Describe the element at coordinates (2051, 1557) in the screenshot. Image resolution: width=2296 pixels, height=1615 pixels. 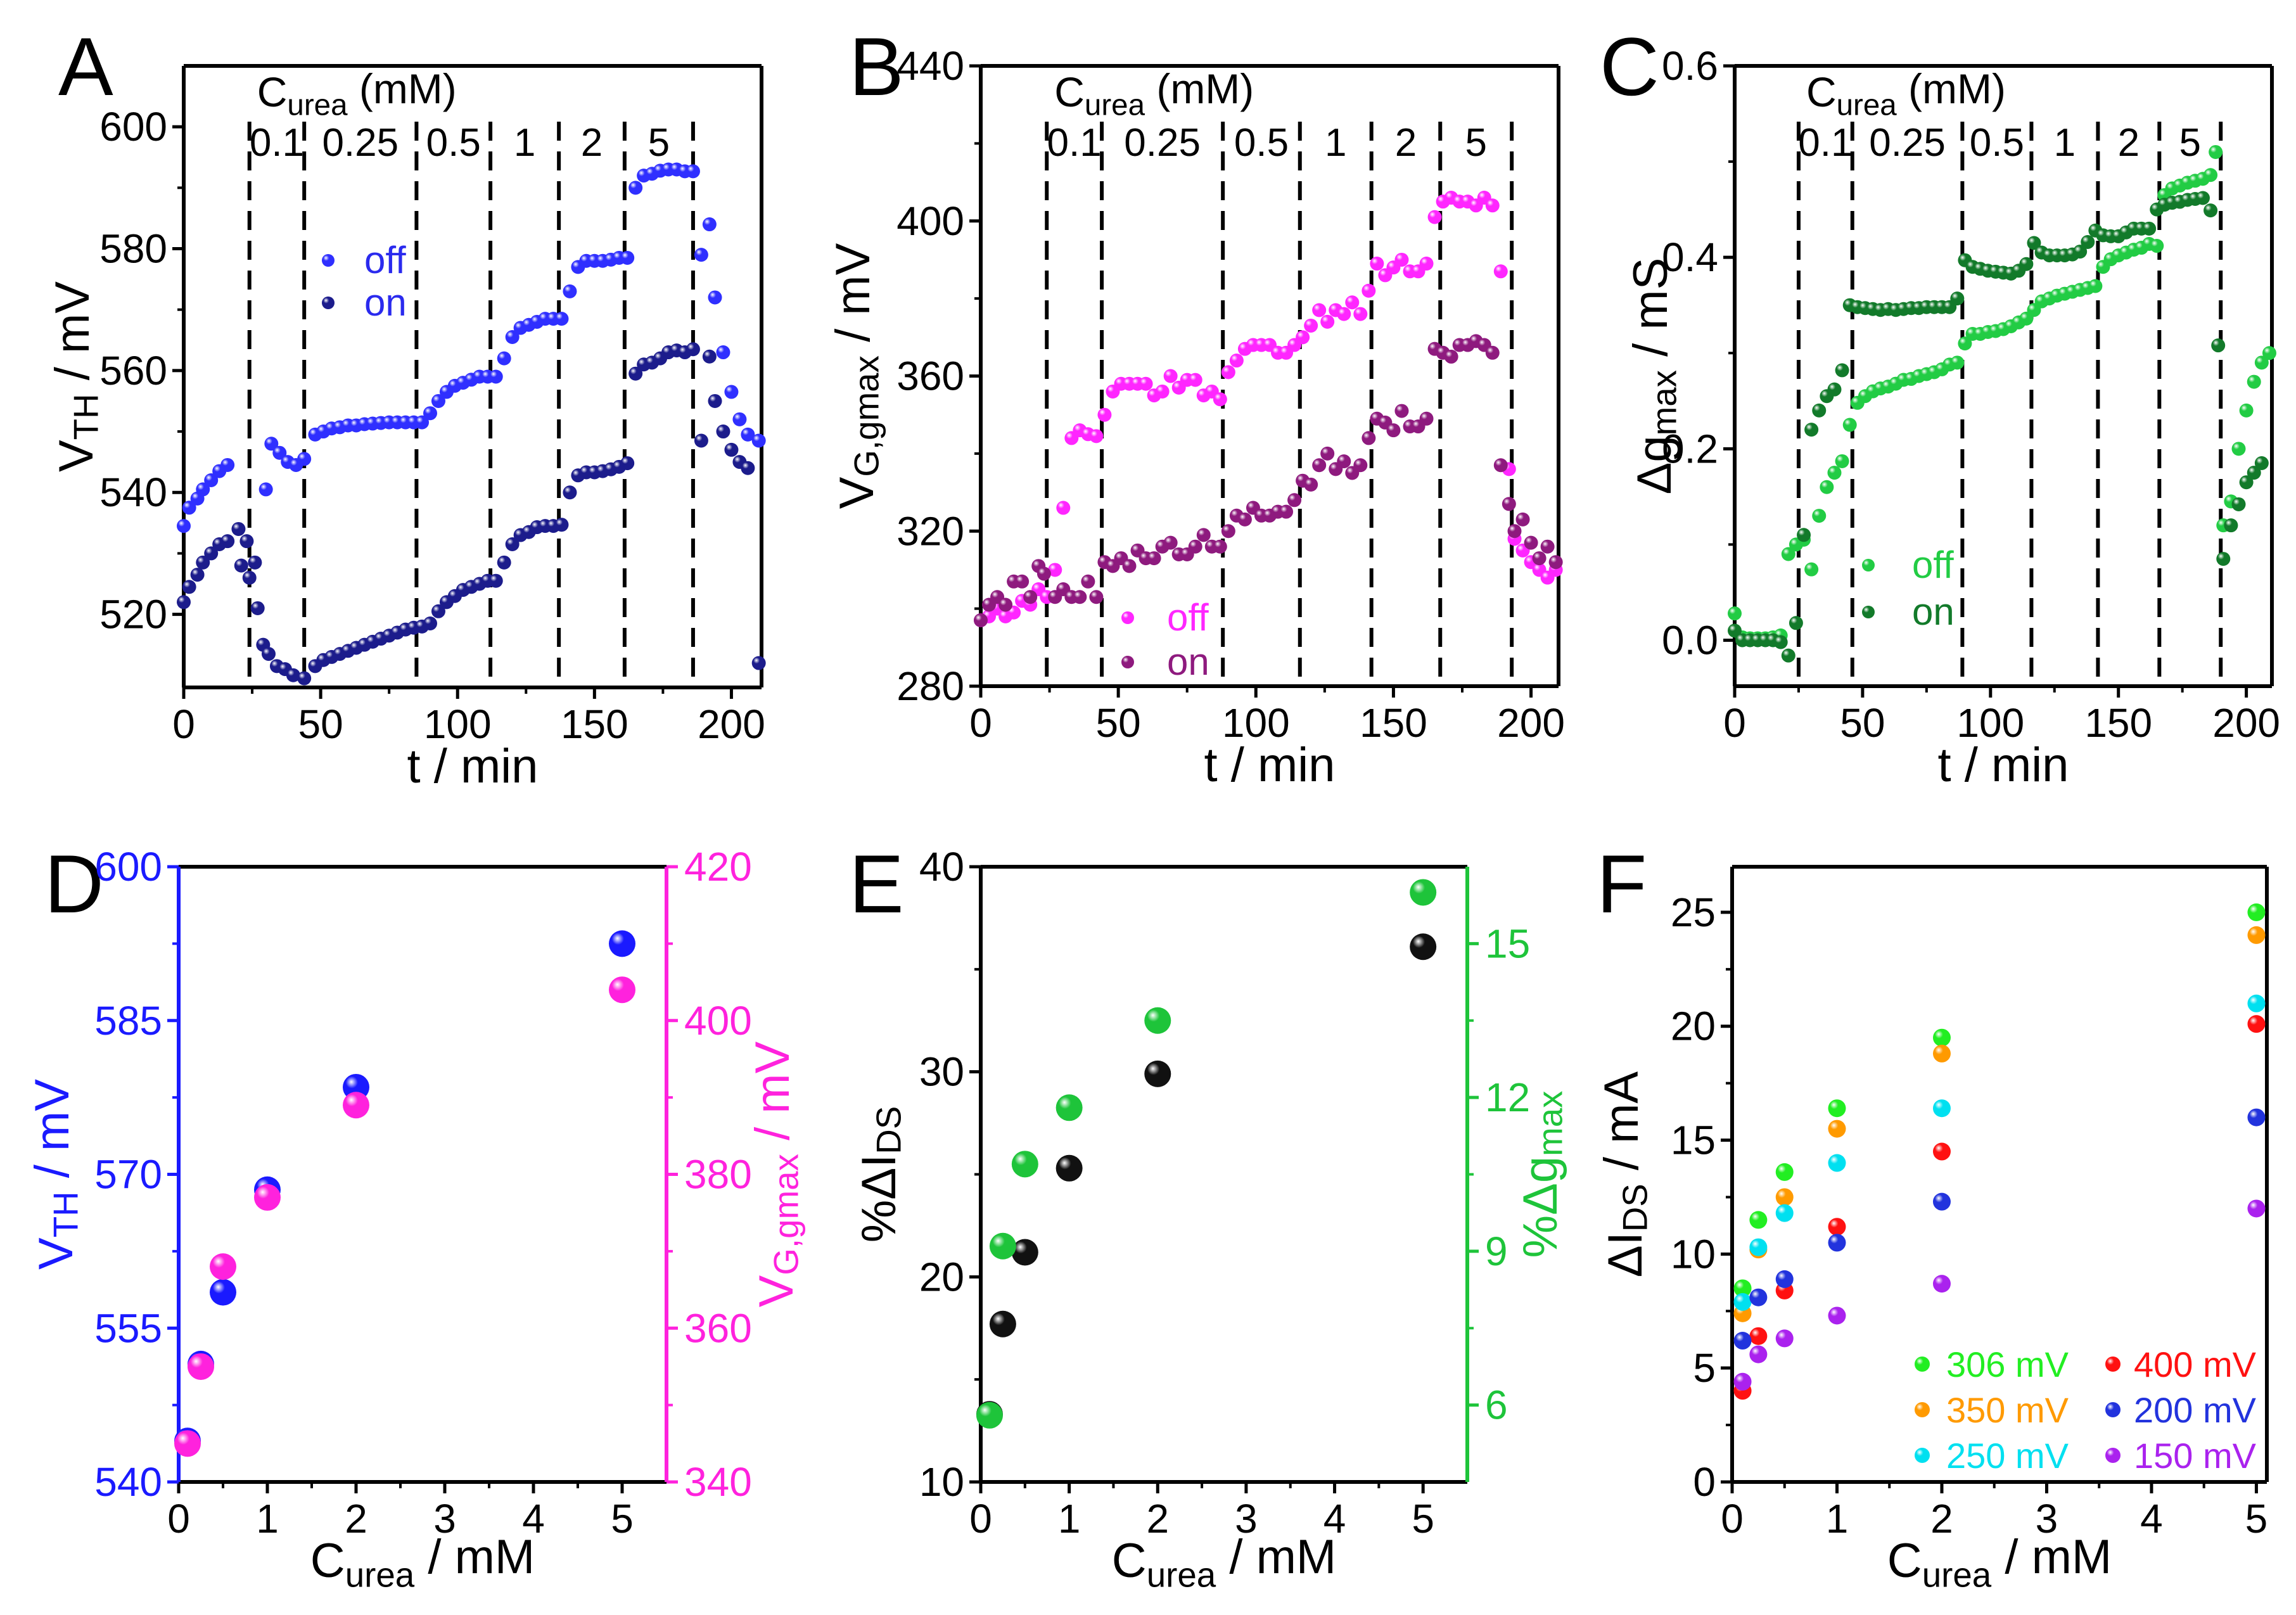
I see `x-axis-title-unit: / mM` at that location.